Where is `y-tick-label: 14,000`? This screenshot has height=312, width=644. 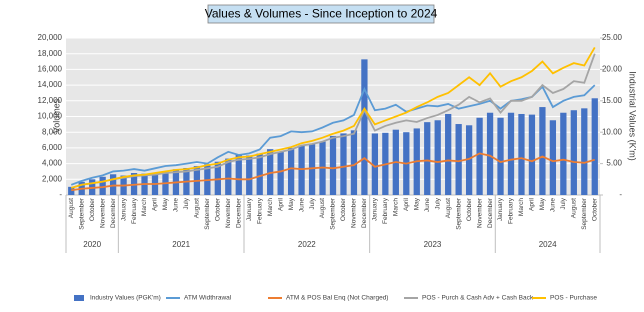
y-tick-label: 14,000 is located at coordinates (50, 84).